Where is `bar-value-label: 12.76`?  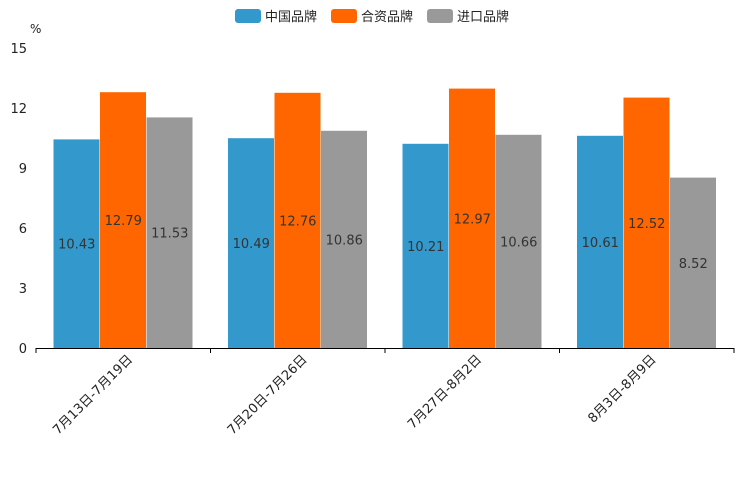
bar-value-label: 12.76 is located at coordinates (297, 221).